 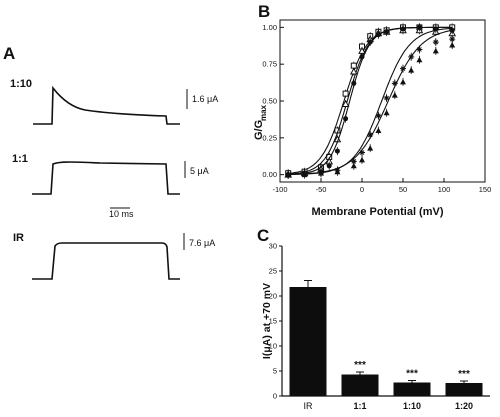 I want to click on chart-b-y-axis-label-sub: max, so click(x=263, y=112).